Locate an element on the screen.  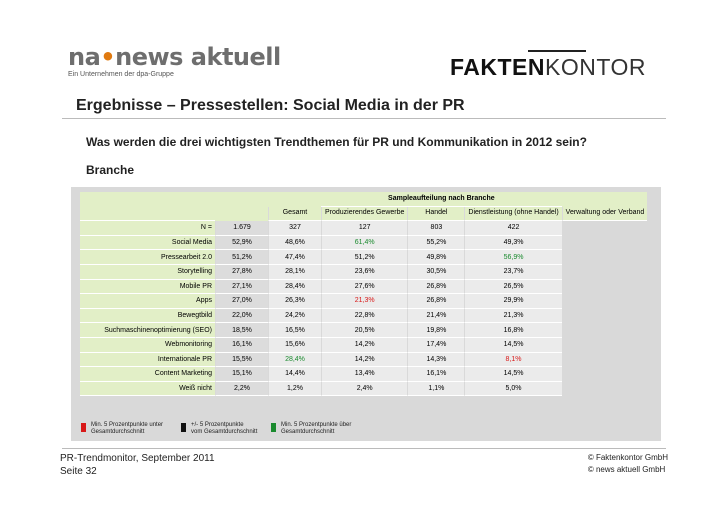
cell-dienstleistung: 803 is located at coordinates (436, 228).